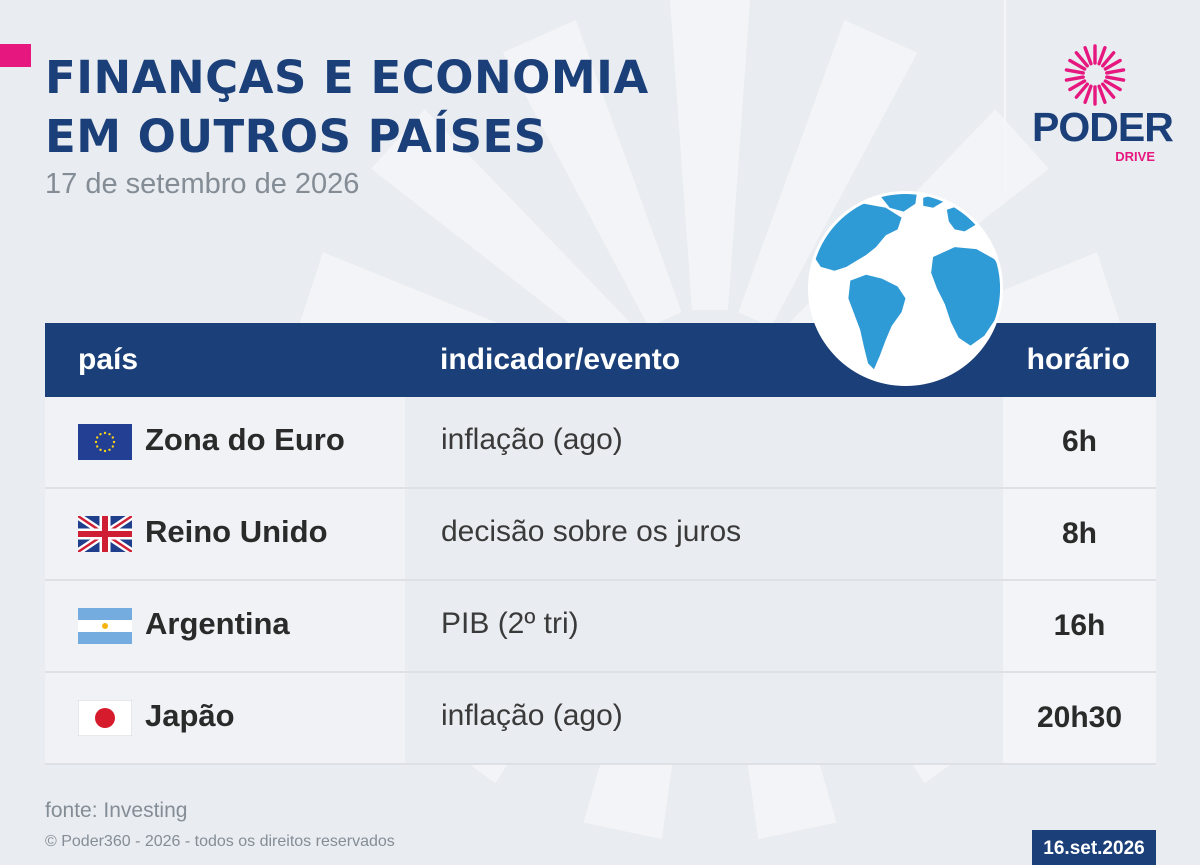 The width and height of the screenshot is (1200, 865). What do you see at coordinates (217, 623) in the screenshot?
I see `country-name: Argentina` at bounding box center [217, 623].